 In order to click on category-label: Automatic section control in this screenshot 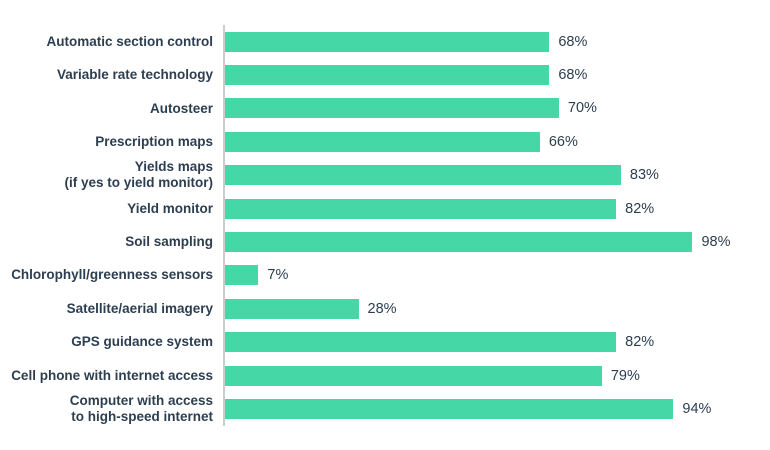, I will do `click(129, 41)`.